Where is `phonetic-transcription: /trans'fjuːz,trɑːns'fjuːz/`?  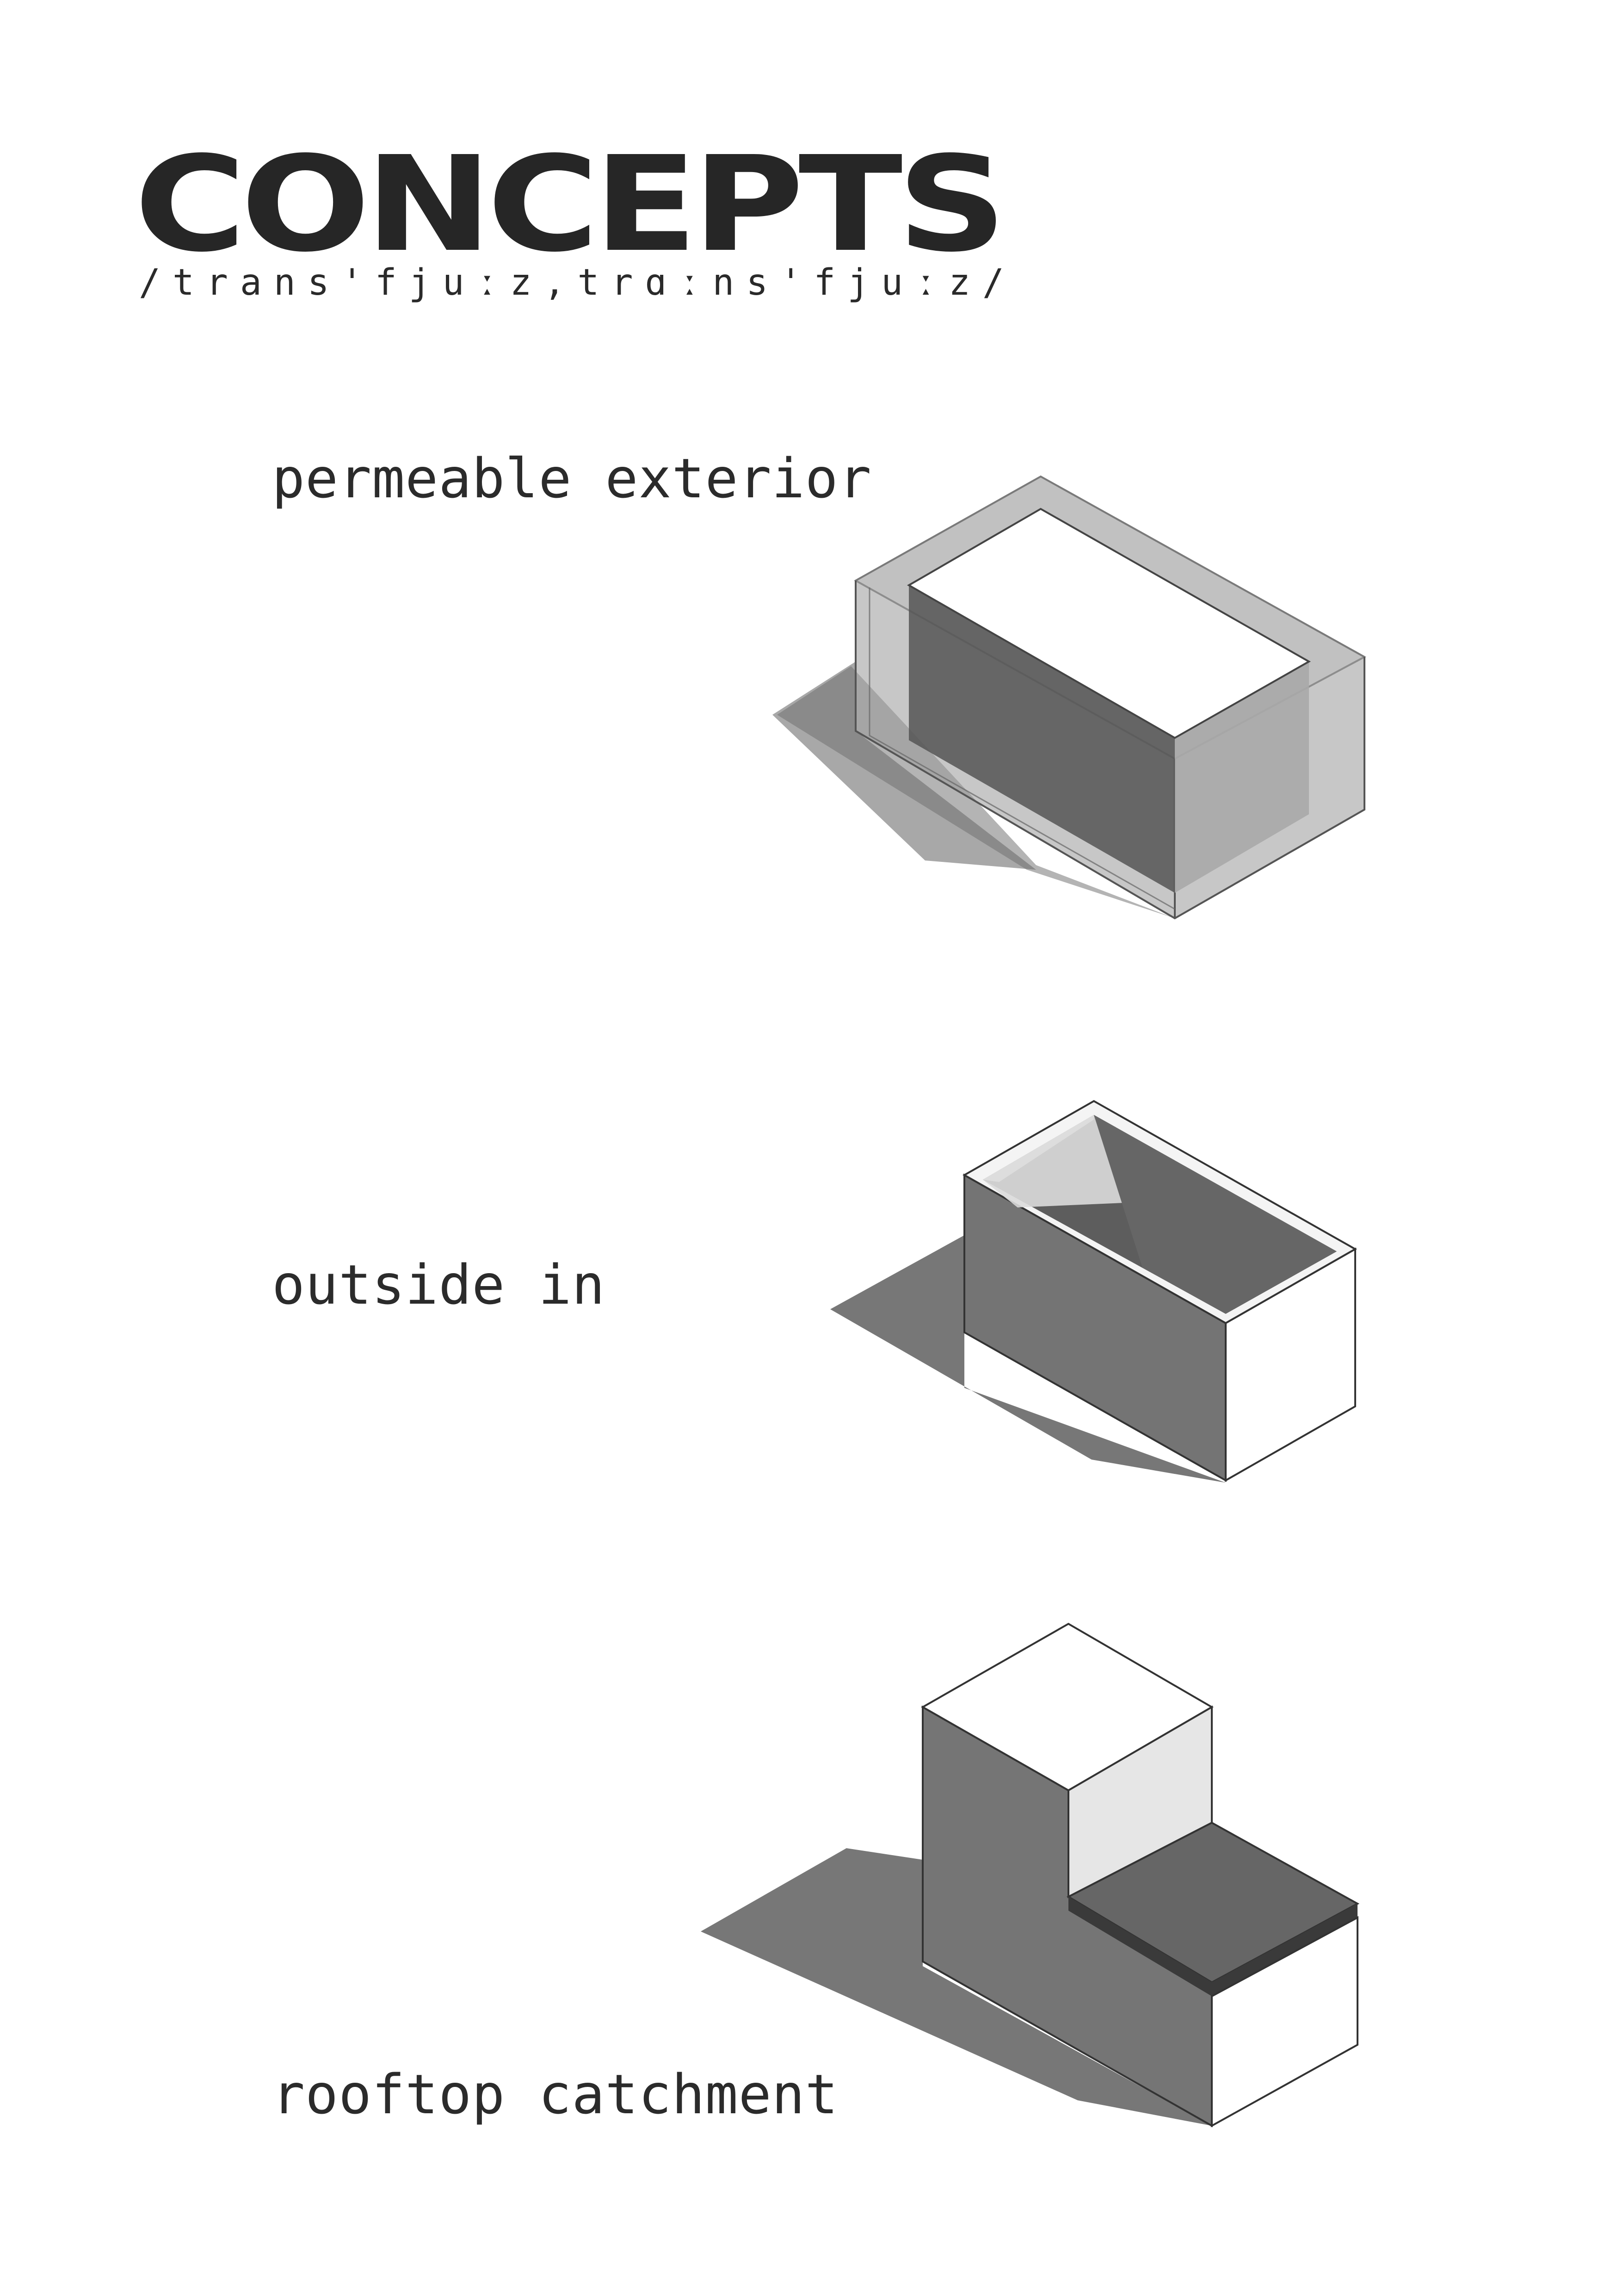 phonetic-transcription: /trans'fjuːz,trɑːns'fjuːz/ is located at coordinates (577, 282).